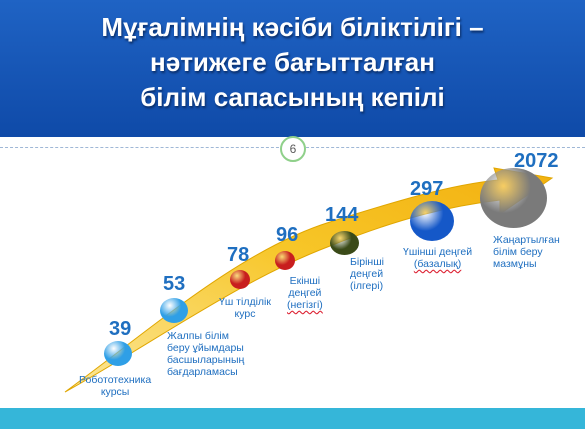 Image resolution: width=585 pixels, height=429 pixels. I want to click on milestone-label-robotics: Робототехника курсы, so click(115, 386).